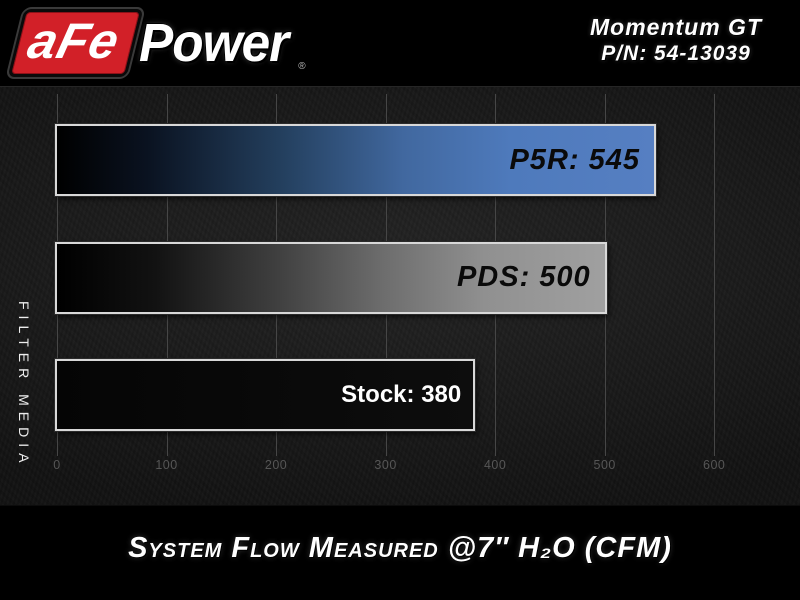  I want to click on bar-stock: Stock: 380, so click(265, 395).